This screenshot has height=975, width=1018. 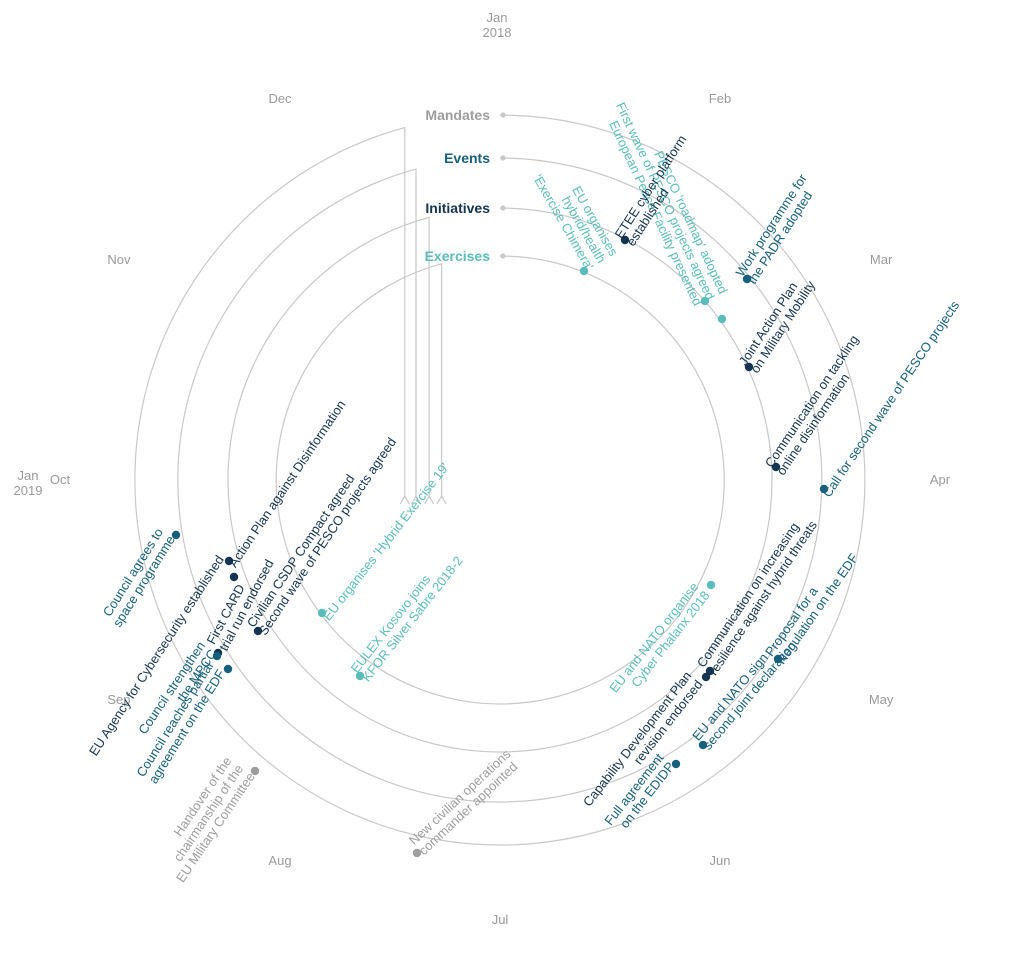 I want to click on month-label-oct: Oct, so click(x=60, y=479).